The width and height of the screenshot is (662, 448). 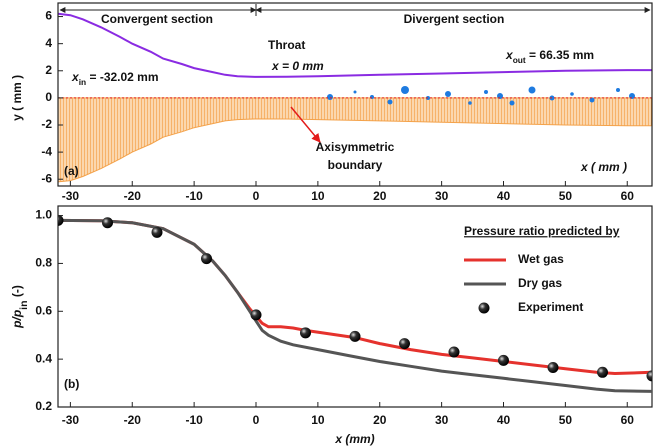 I want to click on x-axis-label: x (mm), so click(x=354, y=439).